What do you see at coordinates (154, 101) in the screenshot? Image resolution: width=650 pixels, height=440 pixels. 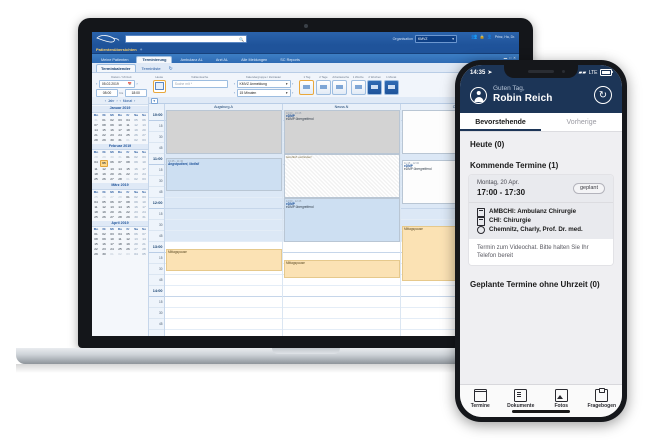 I see `collapse-icon: ▼` at bounding box center [154, 101].